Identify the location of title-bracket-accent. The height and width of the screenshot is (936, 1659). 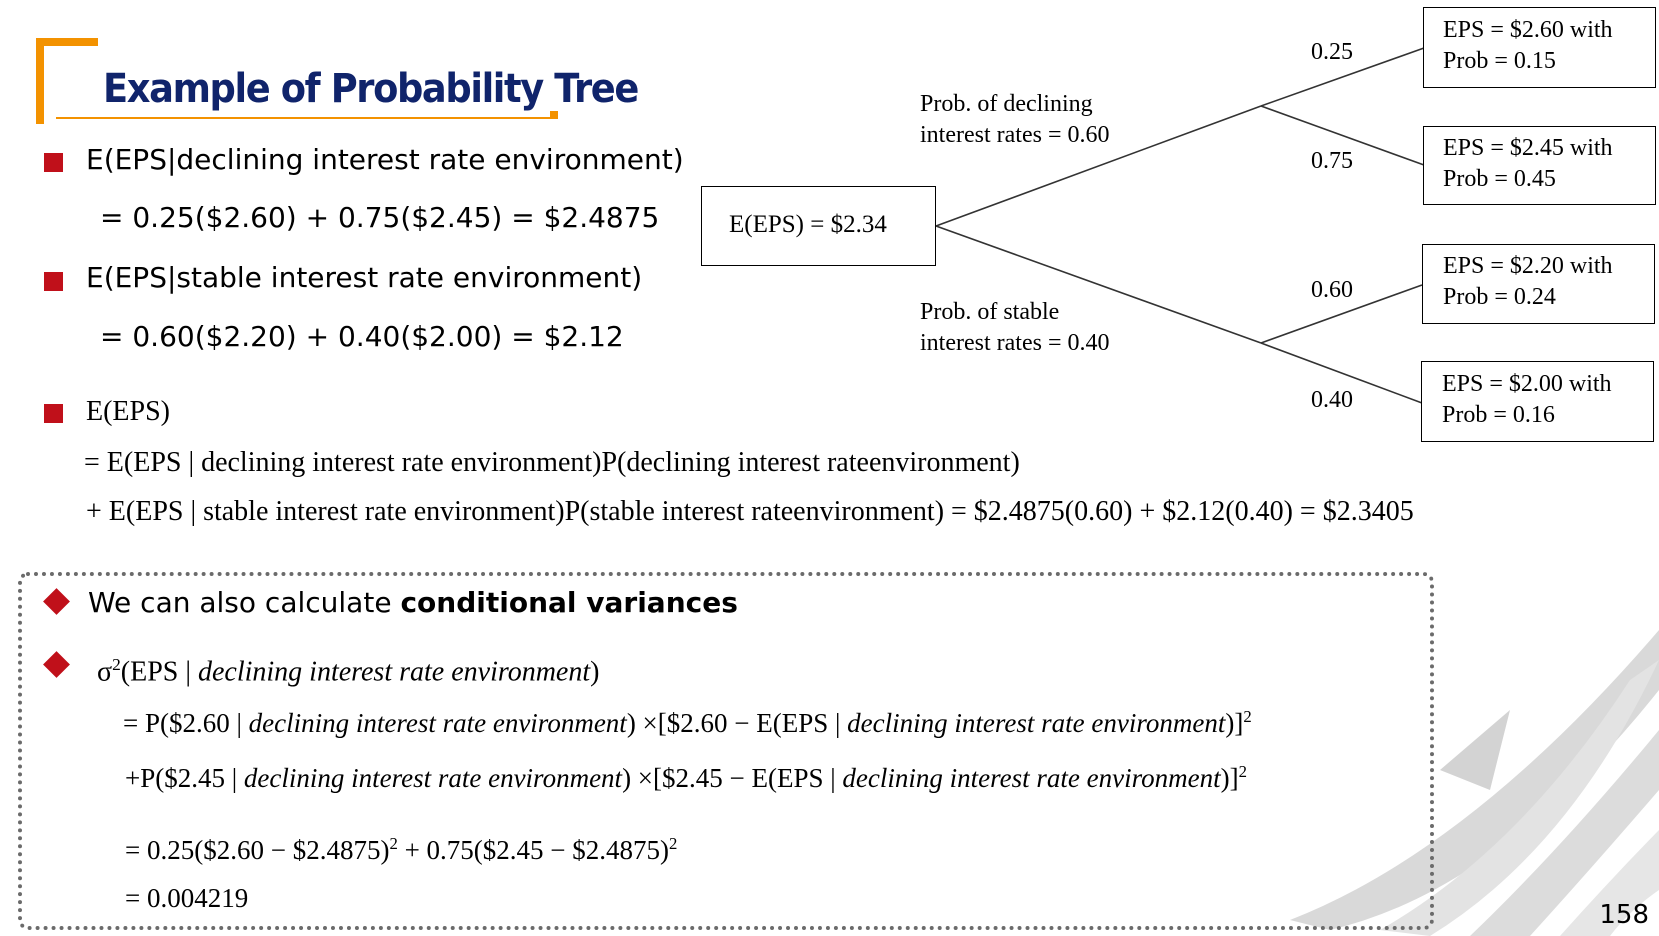
(297, 81).